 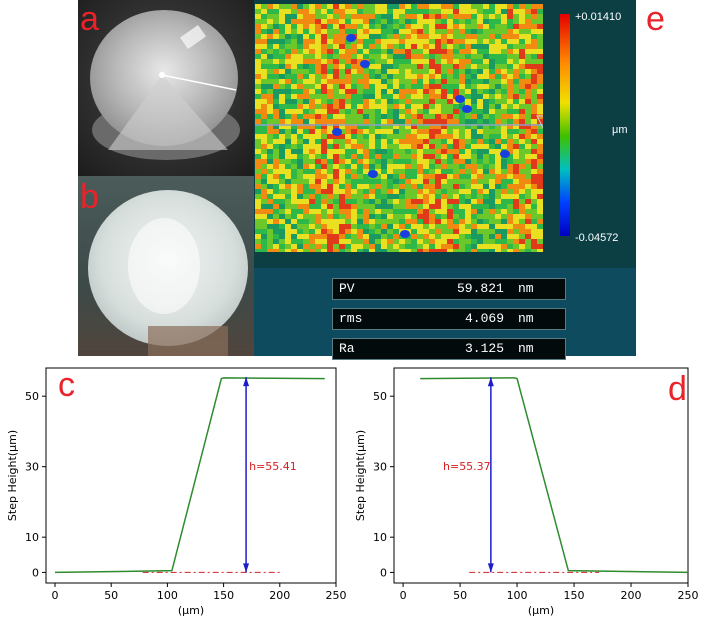 What do you see at coordinates (66, 385) in the screenshot?
I see `panel-letter-c: c` at bounding box center [66, 385].